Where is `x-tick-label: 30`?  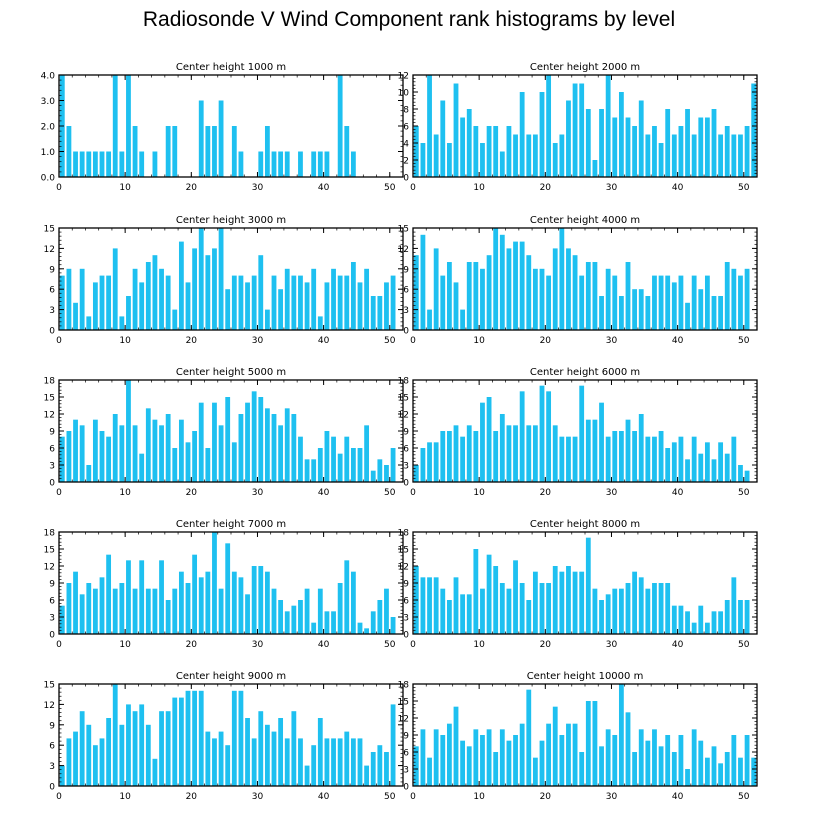
x-tick-label: 30 is located at coordinates (612, 797).